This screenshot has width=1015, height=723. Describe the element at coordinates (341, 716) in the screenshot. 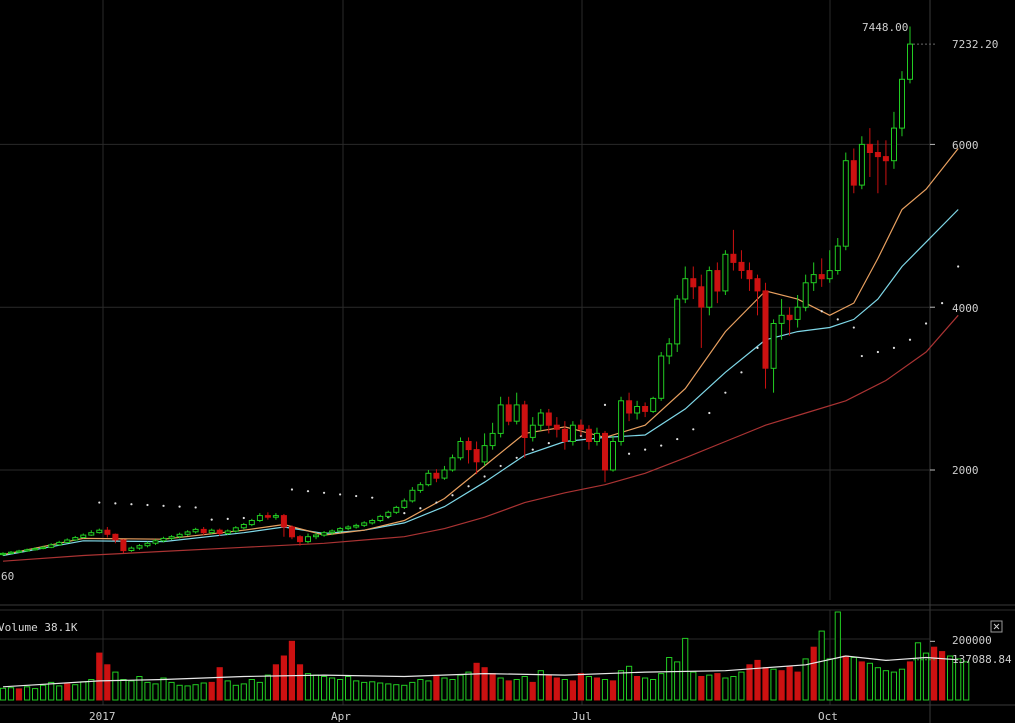

I see `x-axis-label: Apr` at that location.